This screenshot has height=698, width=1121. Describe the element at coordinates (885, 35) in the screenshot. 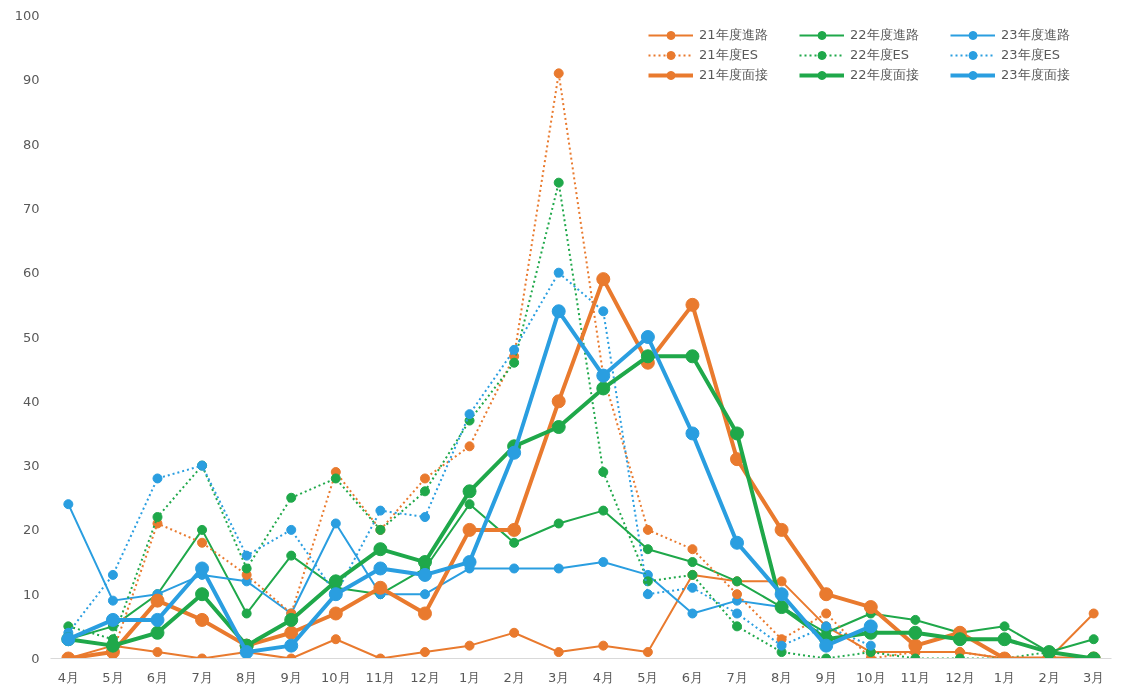

I see `legend-label: 22年度進路` at that location.